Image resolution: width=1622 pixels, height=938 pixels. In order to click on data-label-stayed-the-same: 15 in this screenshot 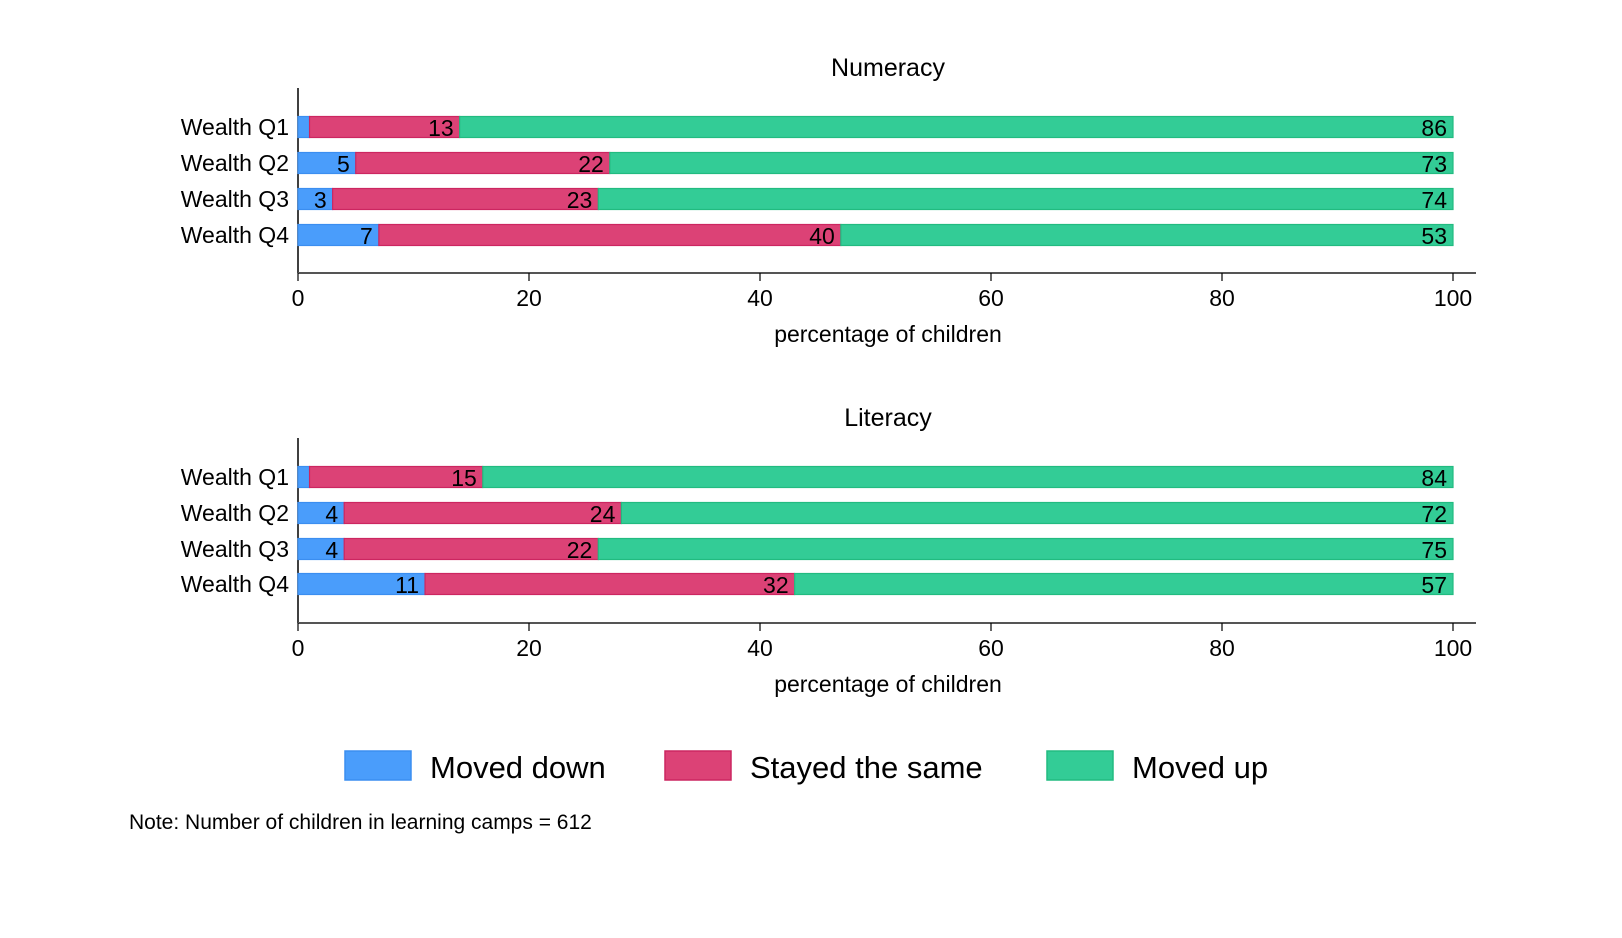, I will do `click(464, 478)`.